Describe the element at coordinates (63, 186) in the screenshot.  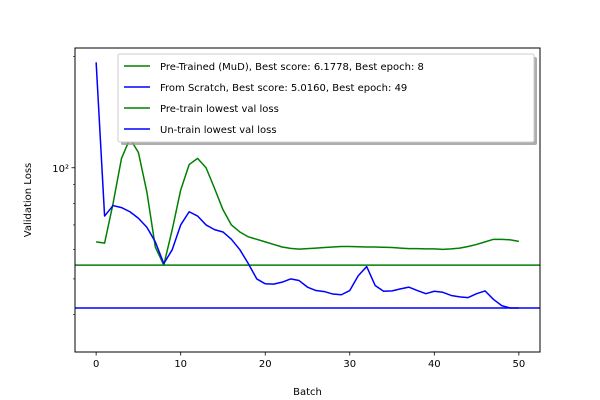
I see `y-axis: 10²` at that location.